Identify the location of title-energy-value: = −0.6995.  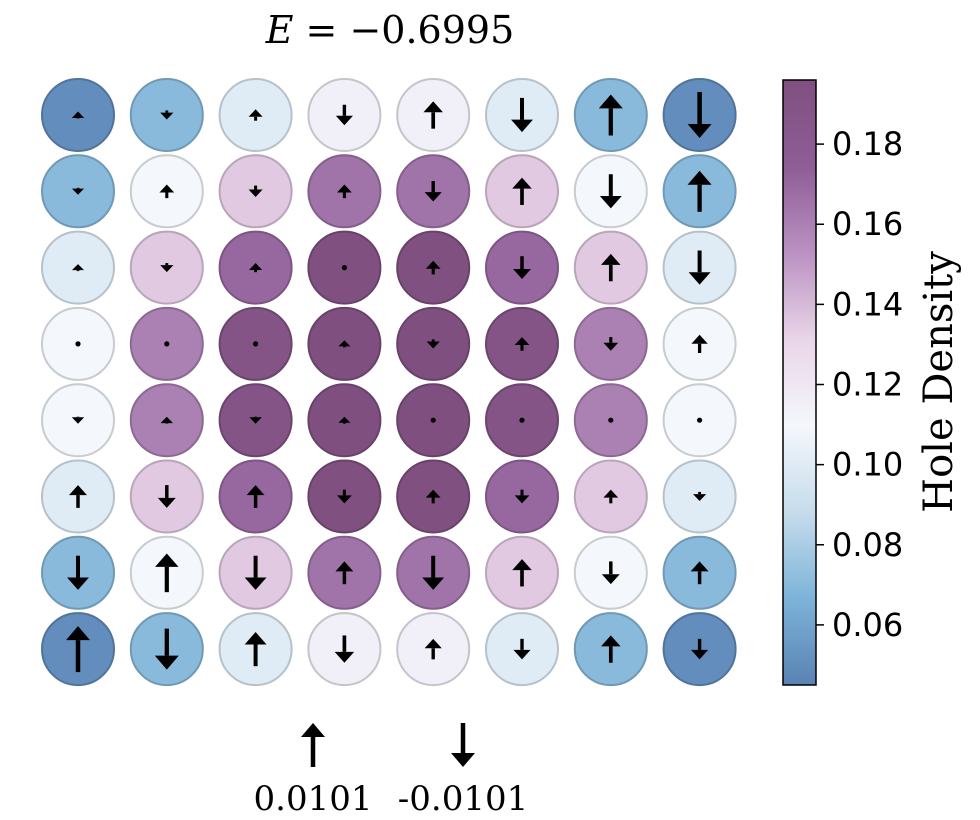
(410, 30).